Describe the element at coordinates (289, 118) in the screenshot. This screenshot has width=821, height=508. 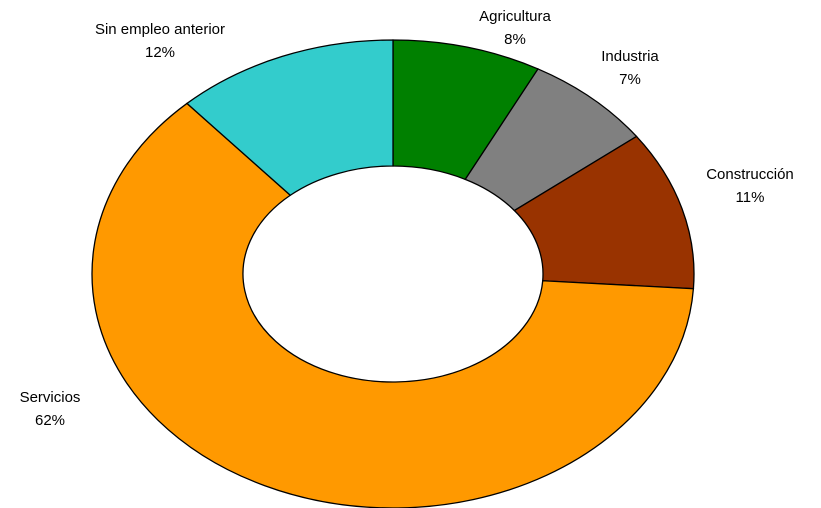
I see `donut-segment` at that location.